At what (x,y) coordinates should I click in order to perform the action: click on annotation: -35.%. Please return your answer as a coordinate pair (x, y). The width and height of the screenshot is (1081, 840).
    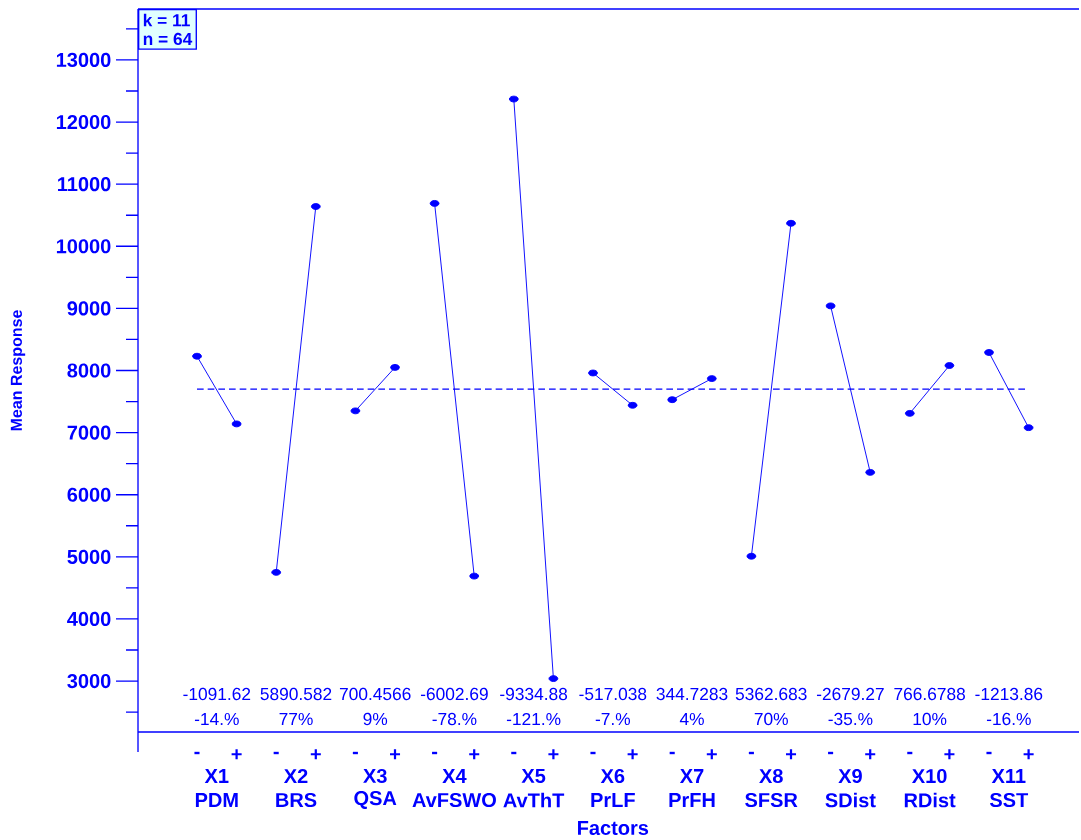
    Looking at the image, I should click on (850, 719).